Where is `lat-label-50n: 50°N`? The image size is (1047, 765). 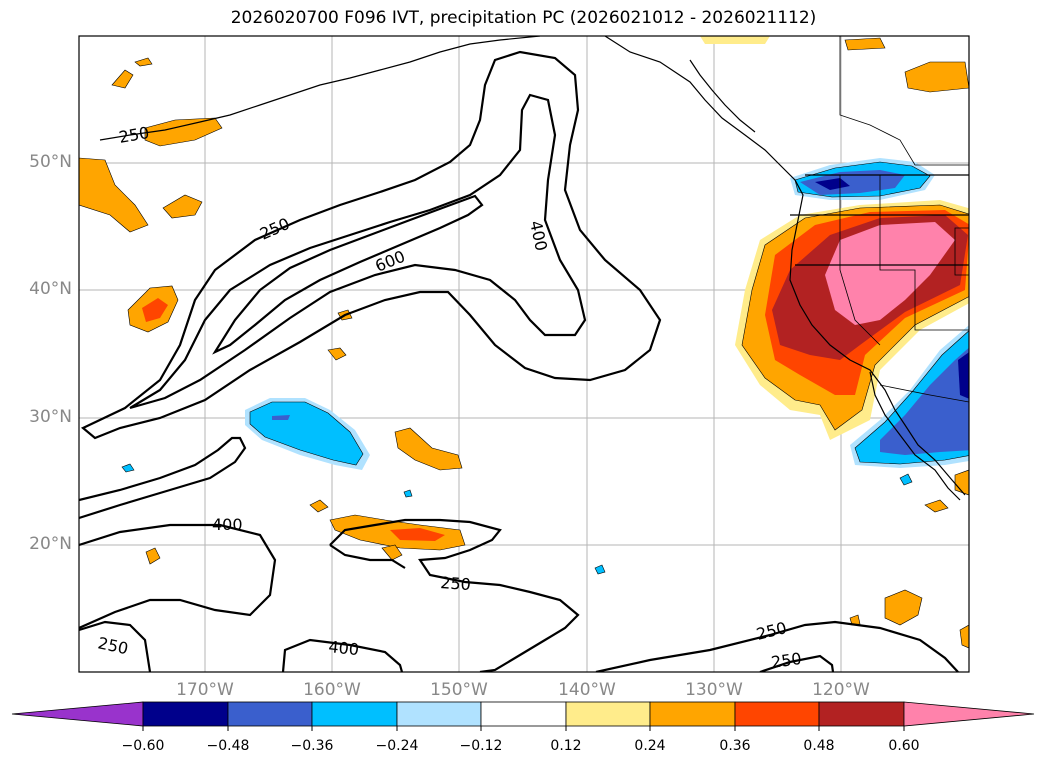 lat-label-50n: 50°N is located at coordinates (50, 162).